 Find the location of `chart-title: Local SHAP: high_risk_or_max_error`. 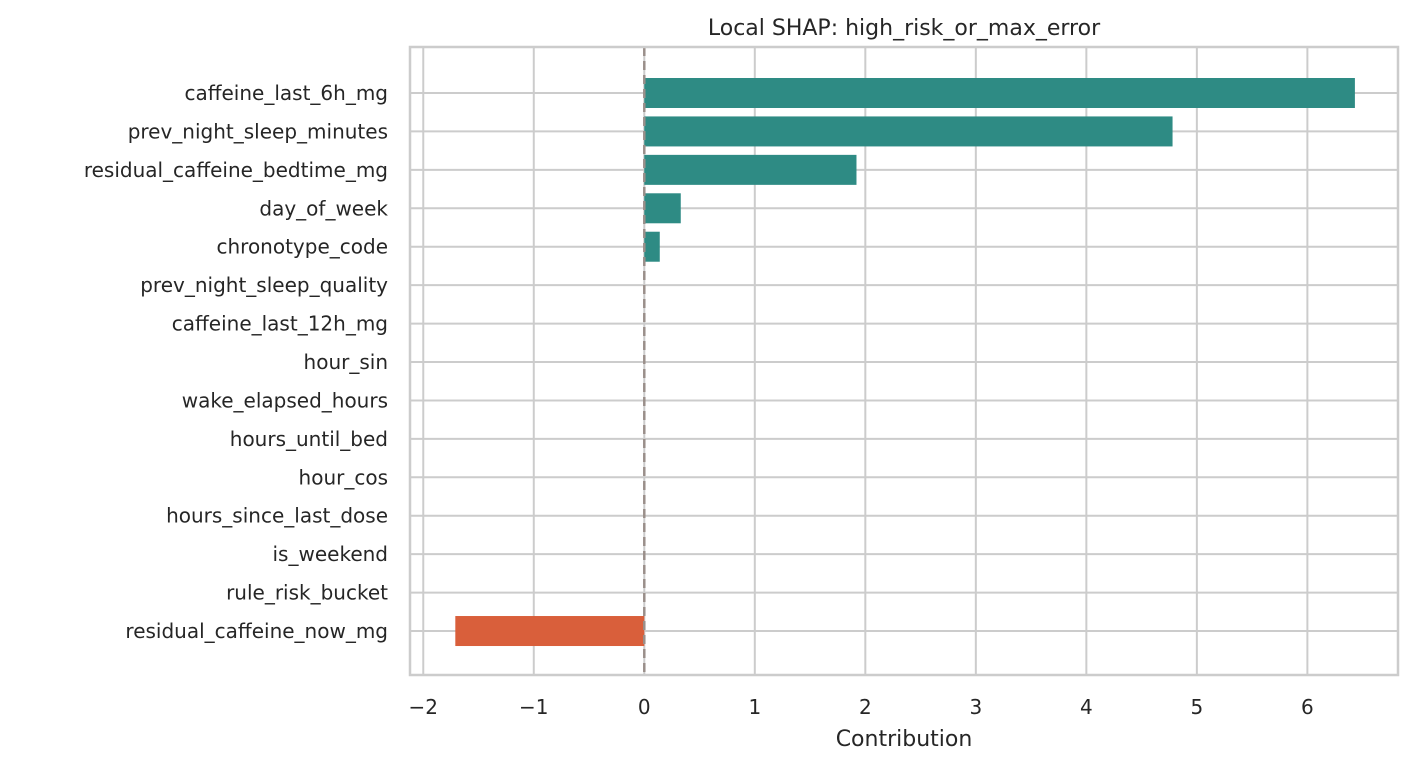

chart-title: Local SHAP: high_risk_or_max_error is located at coordinates (904, 28).